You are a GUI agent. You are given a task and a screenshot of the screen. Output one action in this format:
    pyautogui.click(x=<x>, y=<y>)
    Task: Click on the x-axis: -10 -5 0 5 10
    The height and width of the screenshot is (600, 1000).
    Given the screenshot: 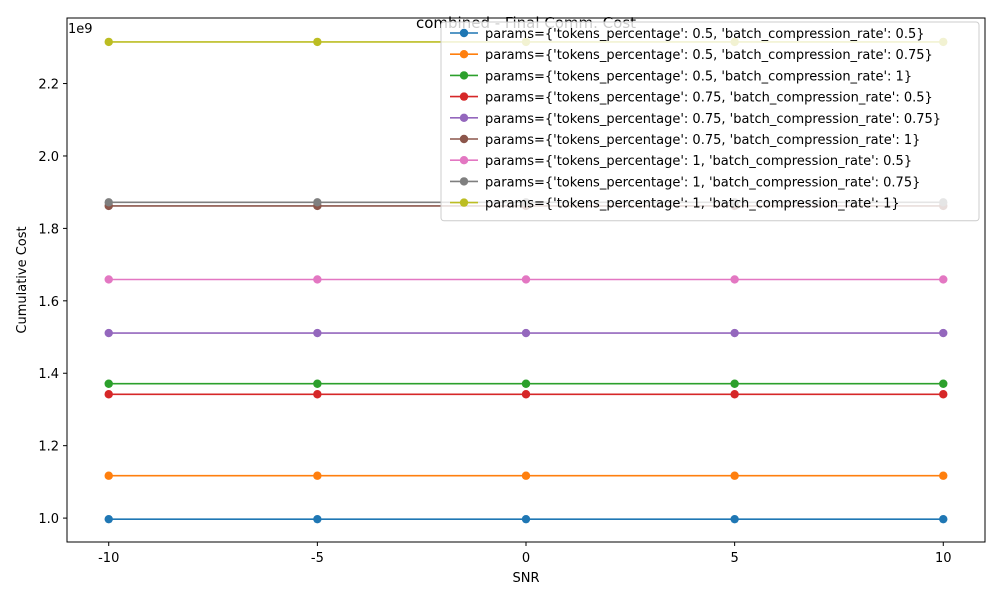 What is the action you would take?
    pyautogui.click(x=525, y=554)
    